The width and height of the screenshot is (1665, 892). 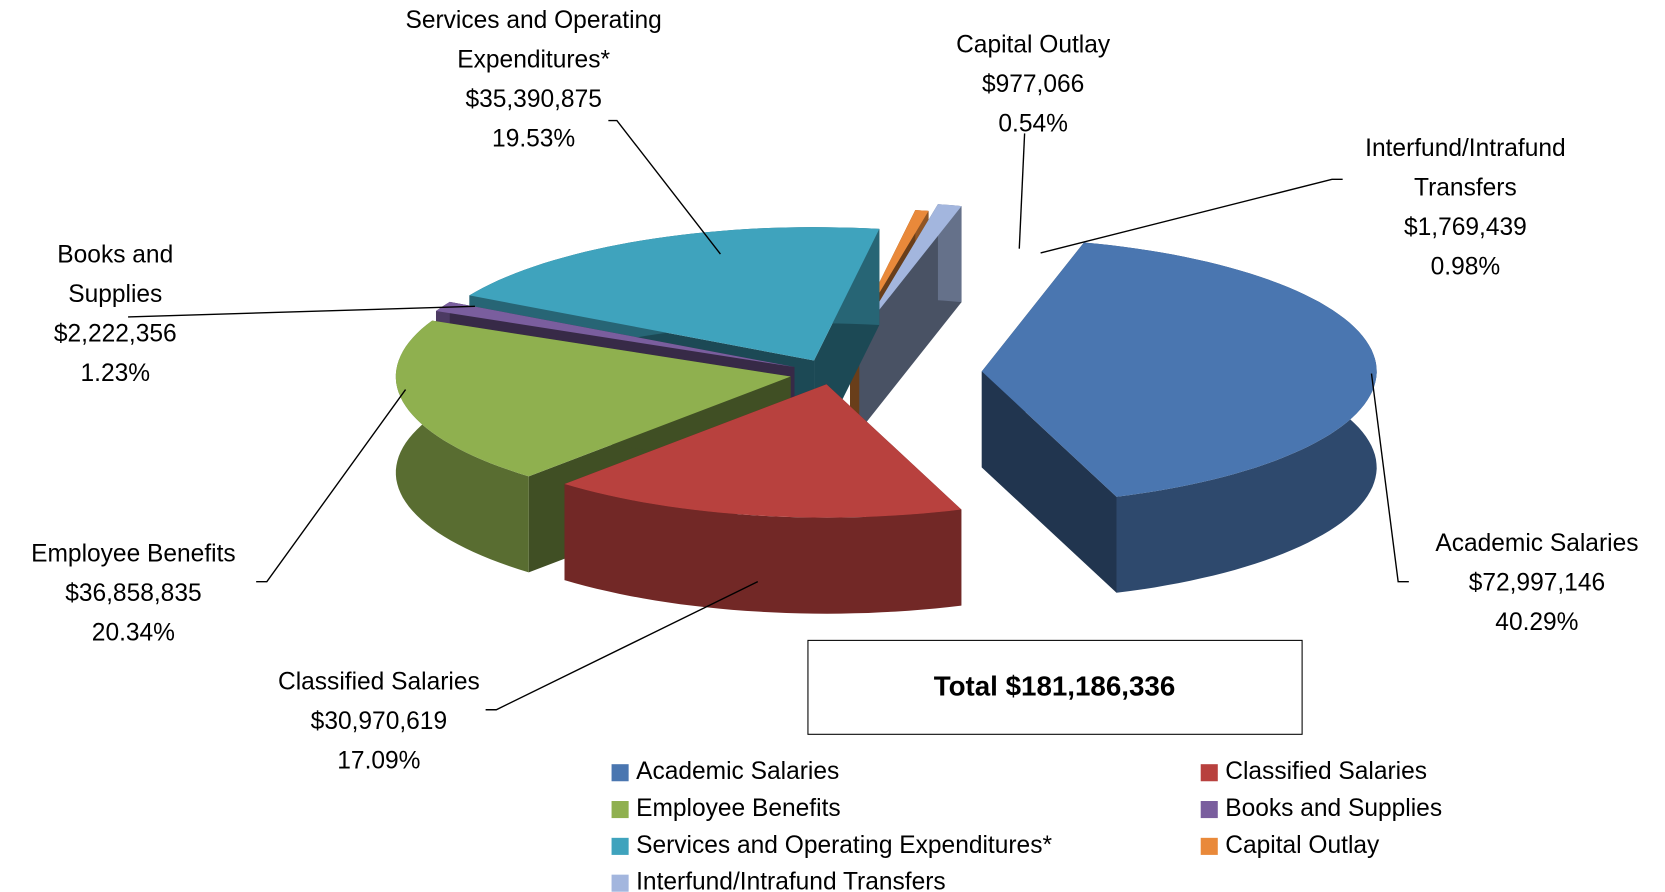 I want to click on callout-name: Books and, so click(x=115, y=255).